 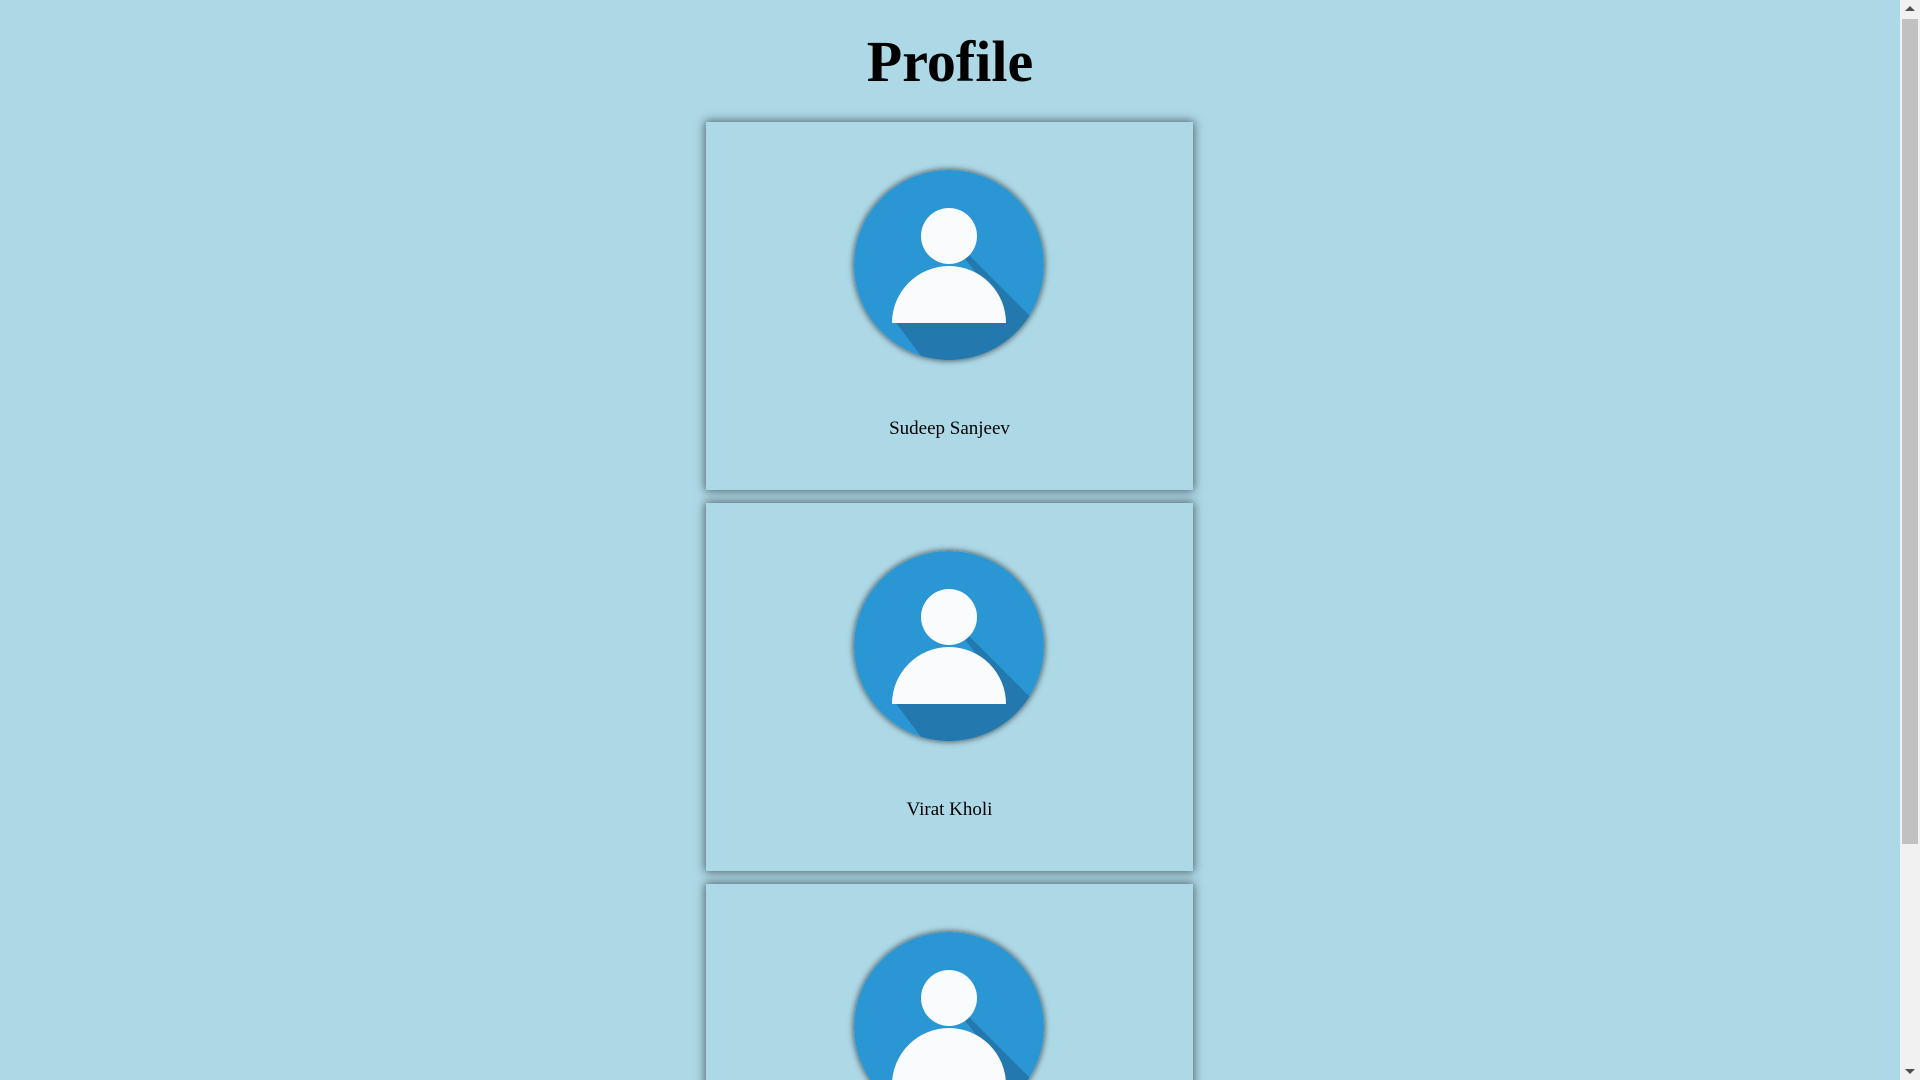 I want to click on profile-card: Sudeep Sanjeev, so click(x=949, y=306).